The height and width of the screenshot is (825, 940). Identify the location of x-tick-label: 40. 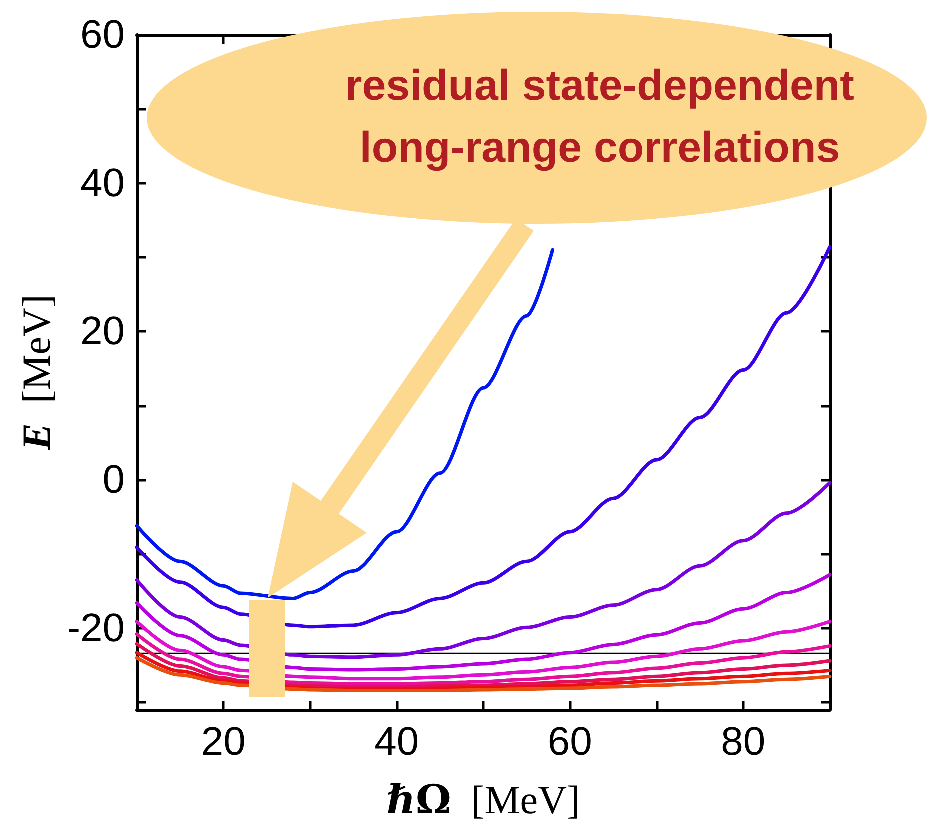
(397, 742).